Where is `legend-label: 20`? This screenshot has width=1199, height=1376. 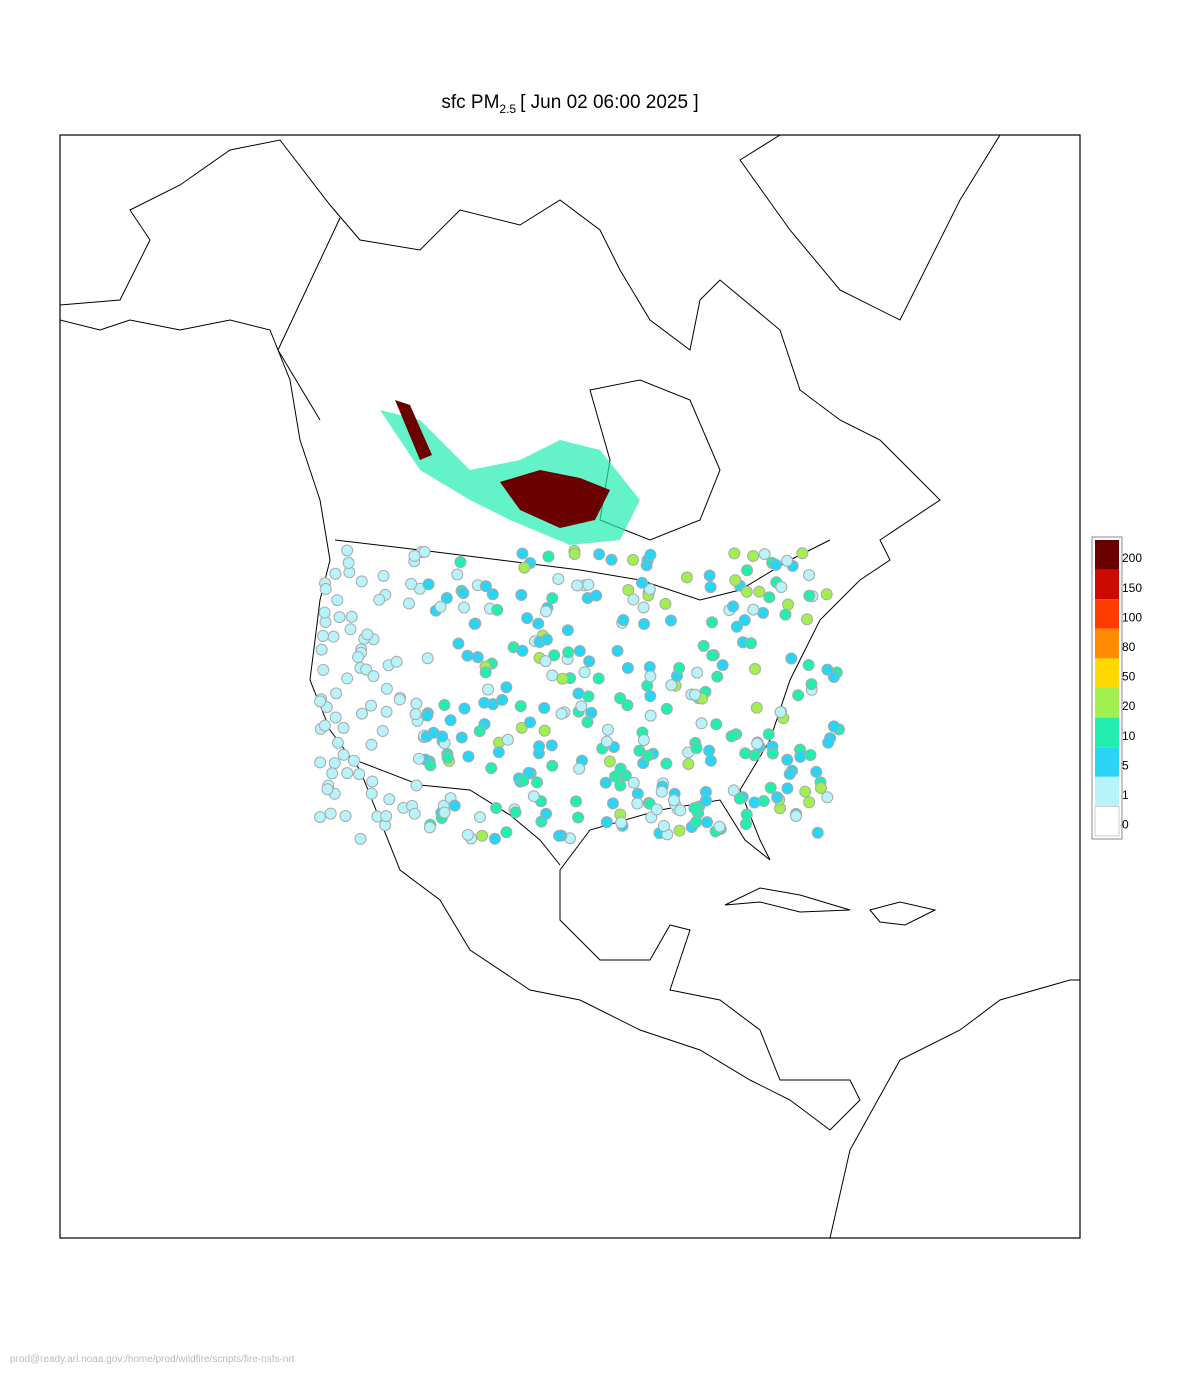 legend-label: 20 is located at coordinates (1129, 706).